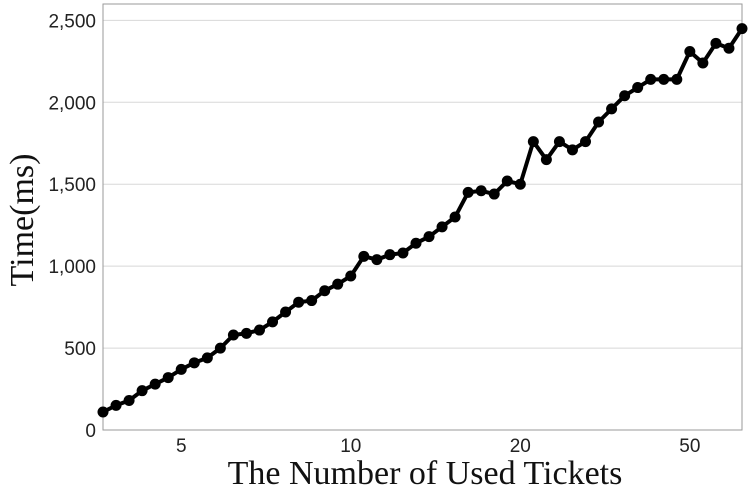  Describe the element at coordinates (22, 220) in the screenshot. I see `y-axis-title: Time(ms)` at that location.